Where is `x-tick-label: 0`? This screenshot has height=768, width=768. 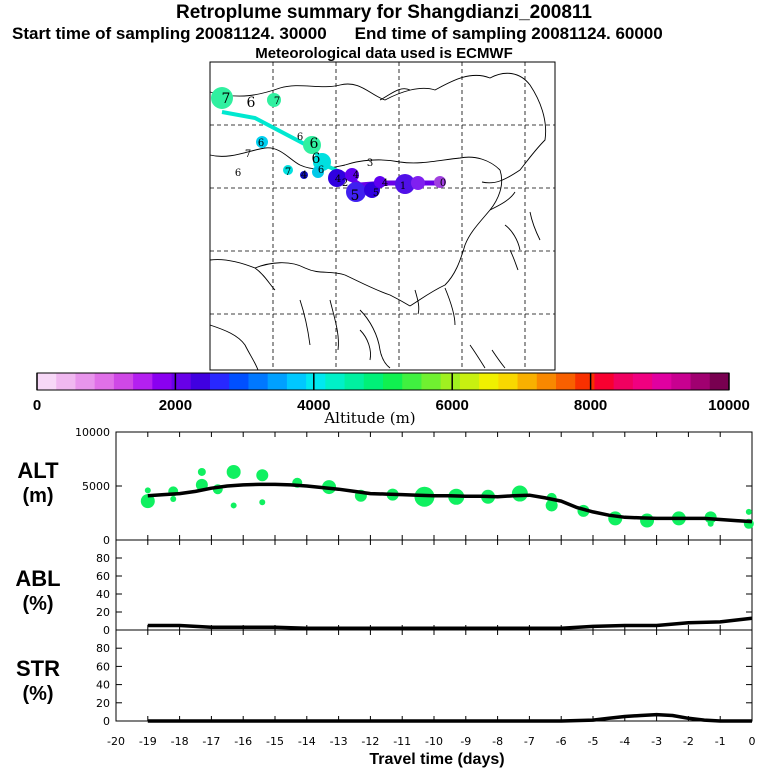
x-tick-label: 0 is located at coordinates (752, 741).